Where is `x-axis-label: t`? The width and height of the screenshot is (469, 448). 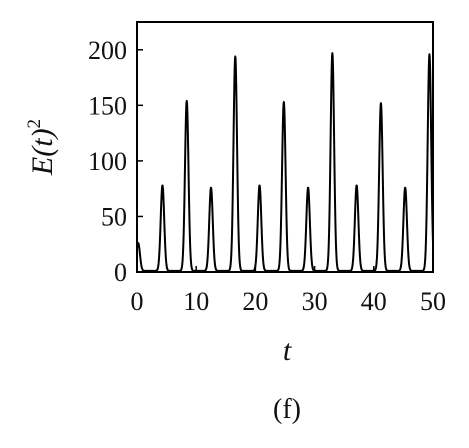
x-axis-label: t is located at coordinates (287, 350).